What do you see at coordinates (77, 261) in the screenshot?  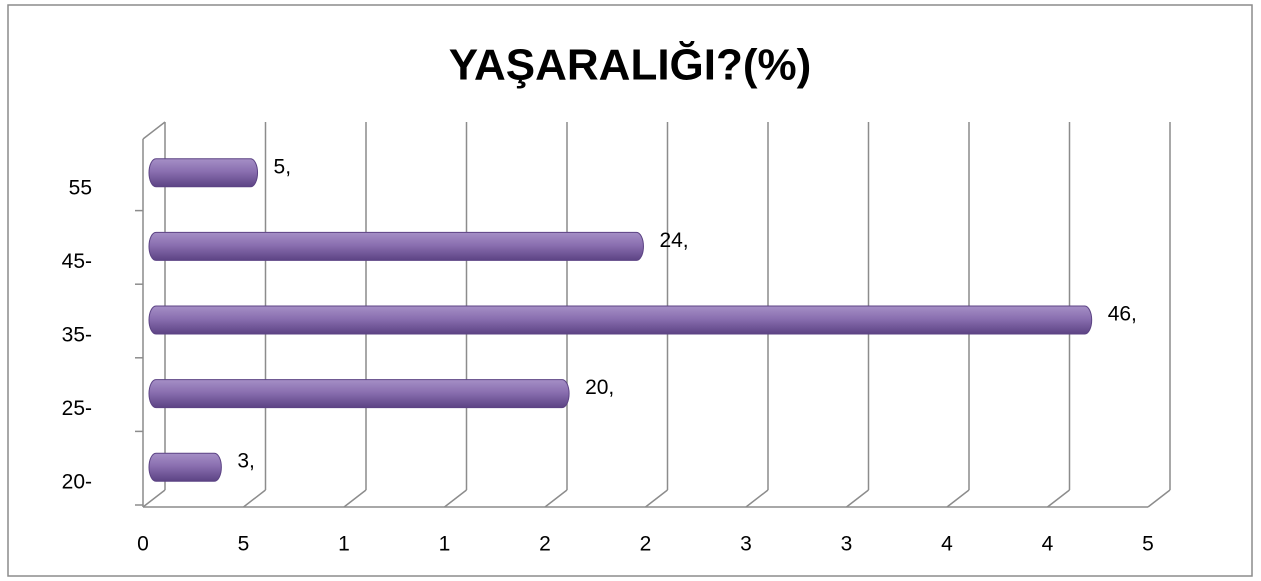 I see `y-tick-label: 45-` at bounding box center [77, 261].